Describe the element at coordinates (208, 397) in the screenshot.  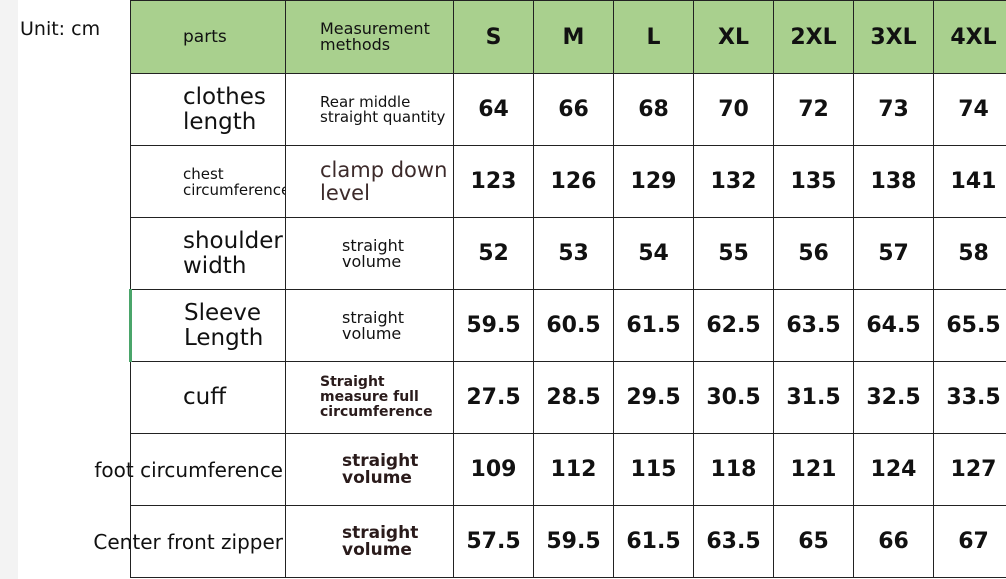
I see `row-part-label: cuff` at that location.